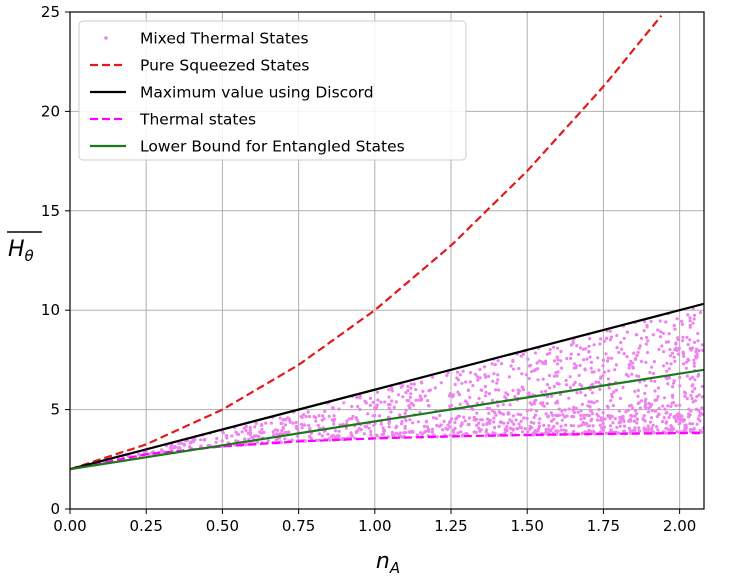 This screenshot has height=576, width=731. Describe the element at coordinates (55, 509) in the screenshot. I see `y-tick-label: 0` at that location.